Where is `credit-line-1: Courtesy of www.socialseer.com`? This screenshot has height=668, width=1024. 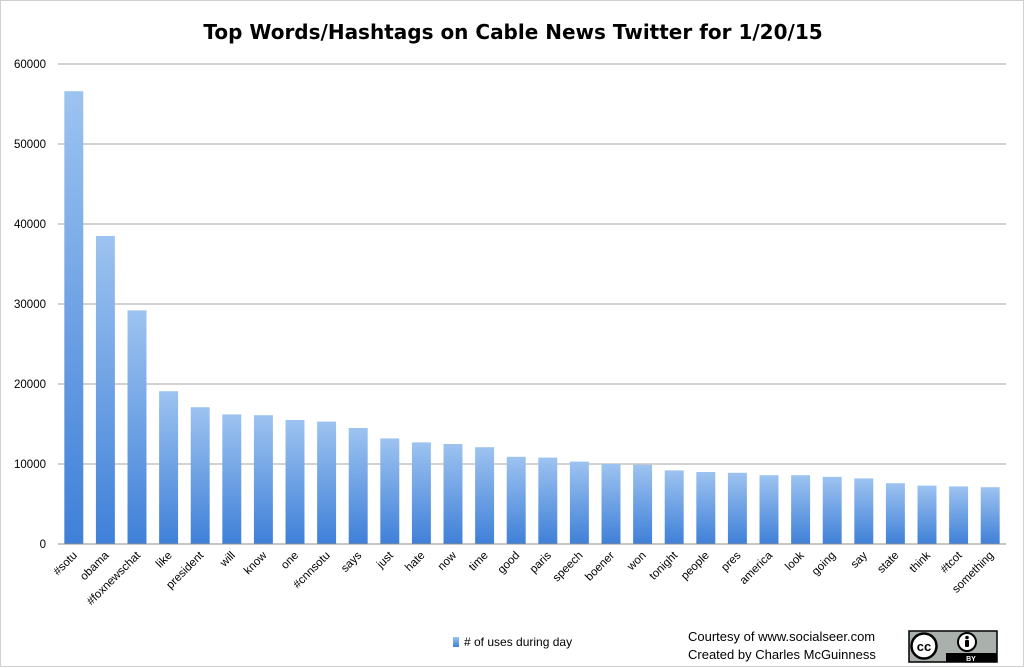 credit-line-1: Courtesy of www.socialseer.com is located at coordinates (781, 636).